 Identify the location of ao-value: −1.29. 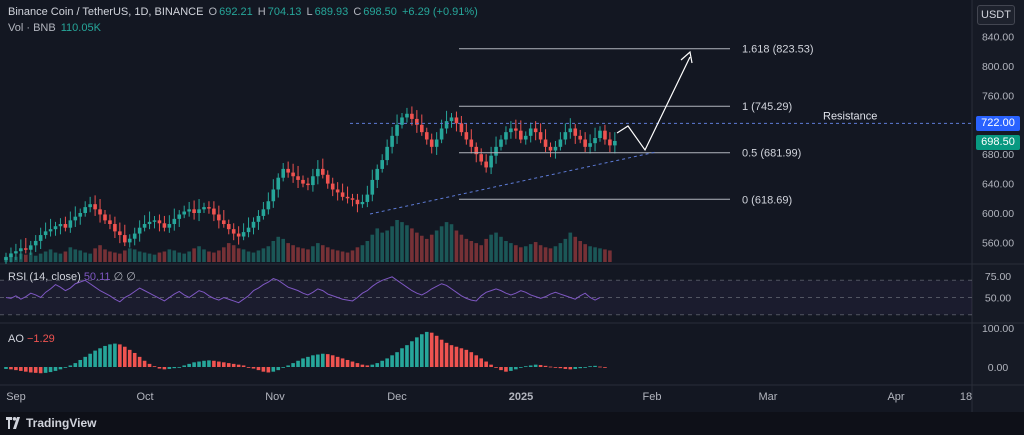
(40, 339).